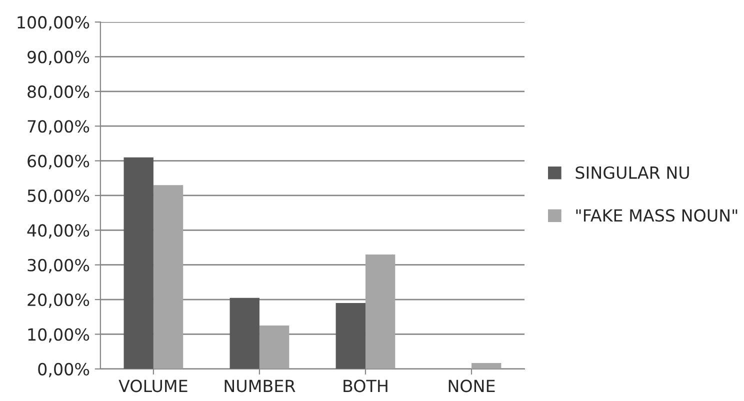 This screenshot has height=401, width=744. I want to click on y-tick-label: 0,00%, so click(64, 370).